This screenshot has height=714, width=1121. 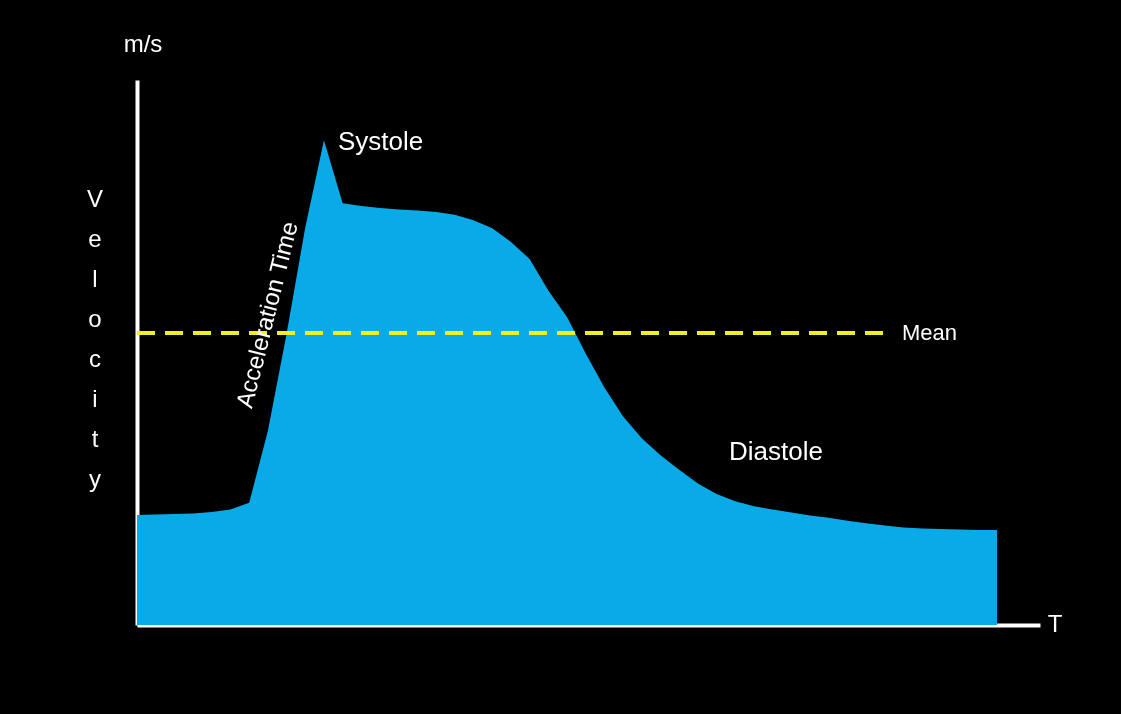 What do you see at coordinates (776, 451) in the screenshot?
I see `annotation: Diastole` at bounding box center [776, 451].